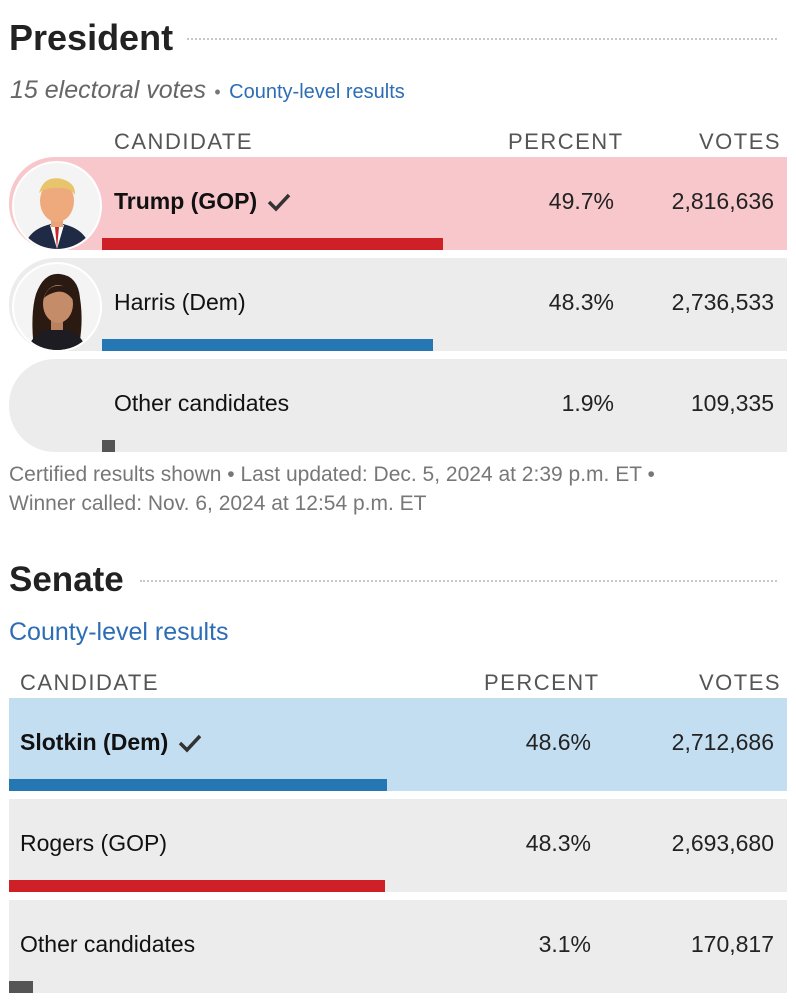 The height and width of the screenshot is (1000, 796). What do you see at coordinates (581, 201) in the screenshot?
I see `candidate-percent: 49.7%` at bounding box center [581, 201].